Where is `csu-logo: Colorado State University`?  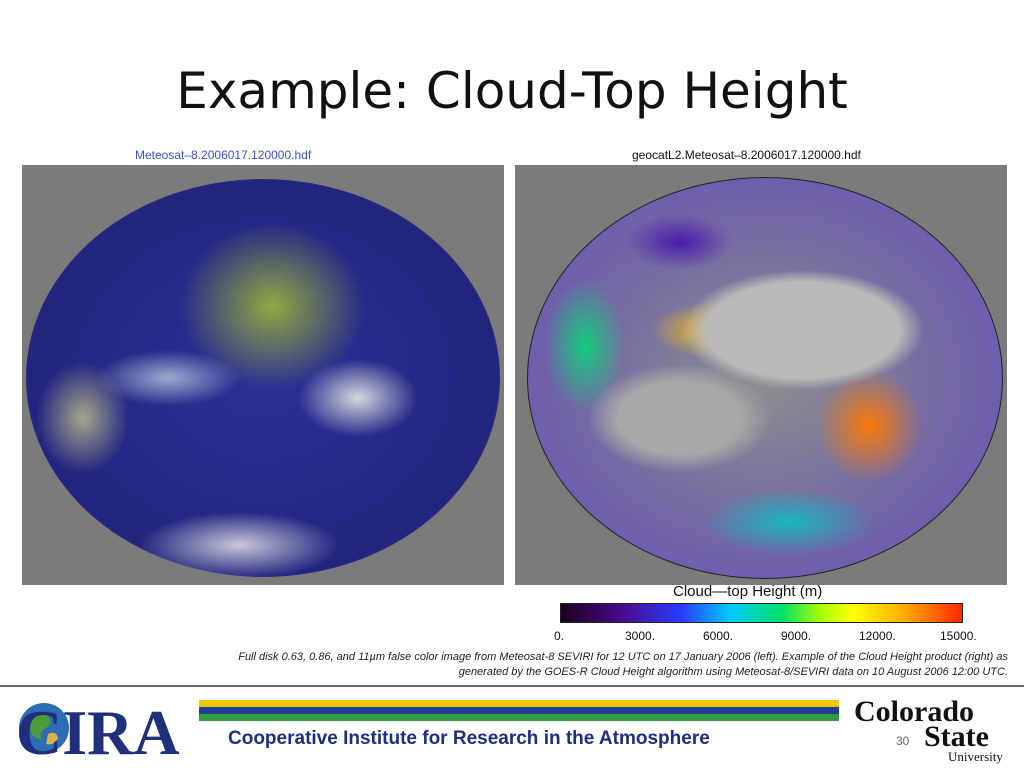 csu-logo: Colorado State University is located at coordinates (928, 729).